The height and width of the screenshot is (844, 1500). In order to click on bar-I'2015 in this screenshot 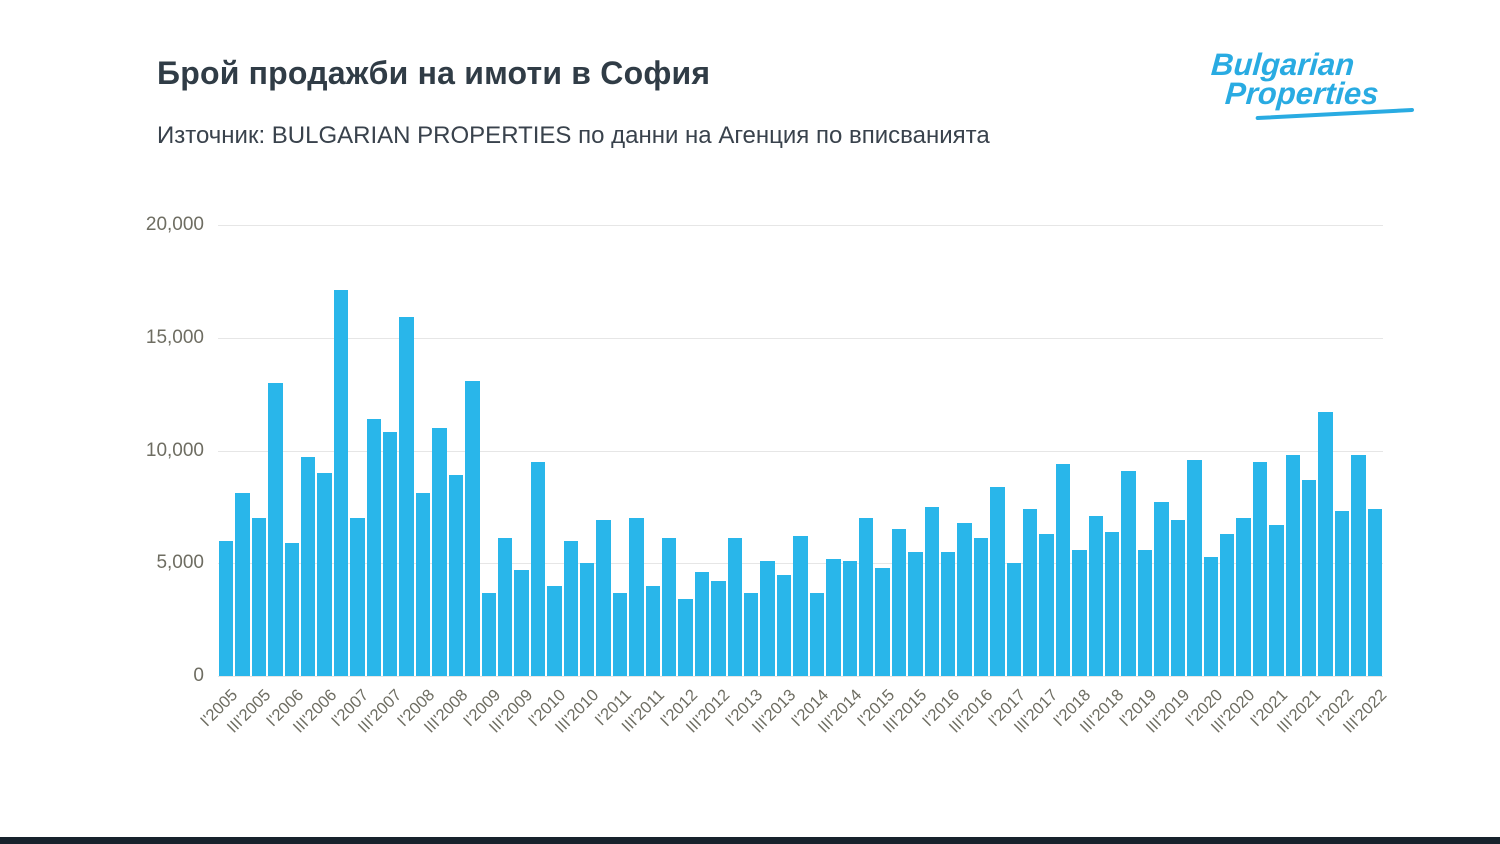, I will do `click(882, 621)`.